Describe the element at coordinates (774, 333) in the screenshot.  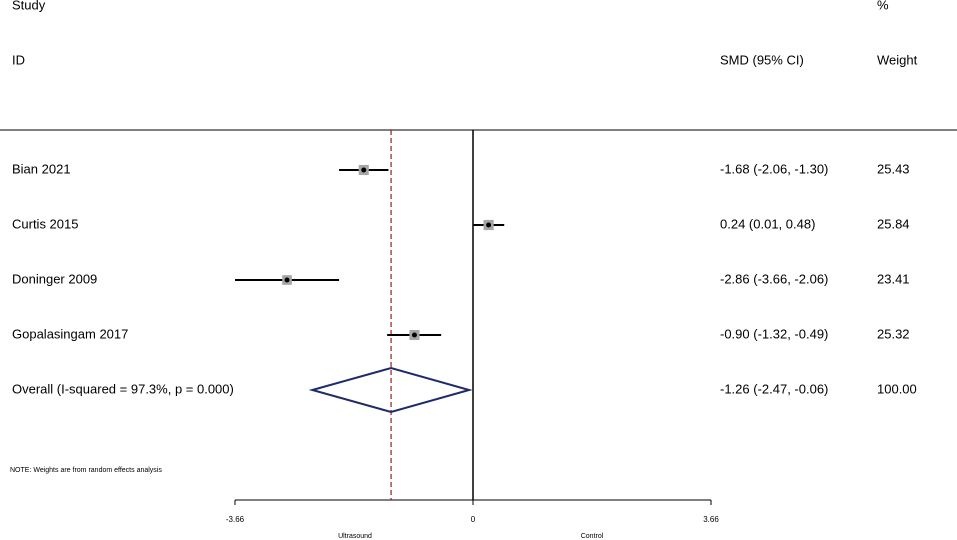
I see `study-ci: -0.90 (-1.32, -0.49)` at that location.